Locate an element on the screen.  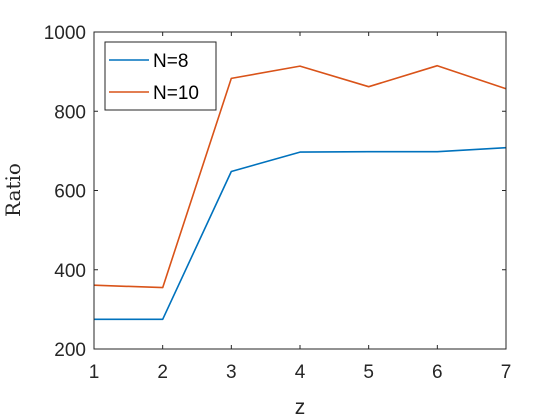
legend-label: N=10 is located at coordinates (176, 93).